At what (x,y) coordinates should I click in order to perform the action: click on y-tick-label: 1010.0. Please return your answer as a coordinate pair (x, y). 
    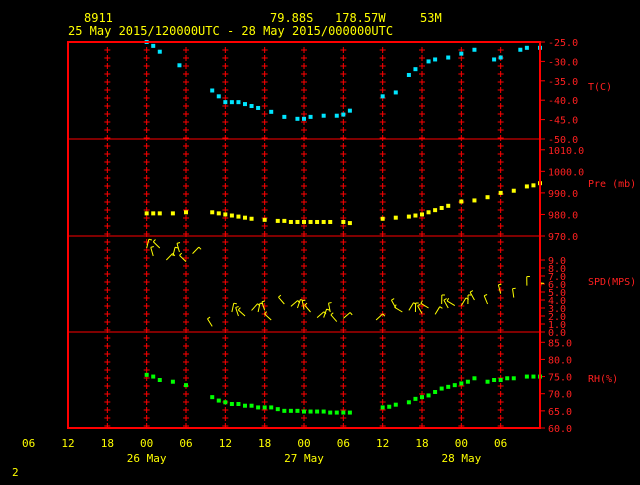
    Looking at the image, I should click on (566, 151).